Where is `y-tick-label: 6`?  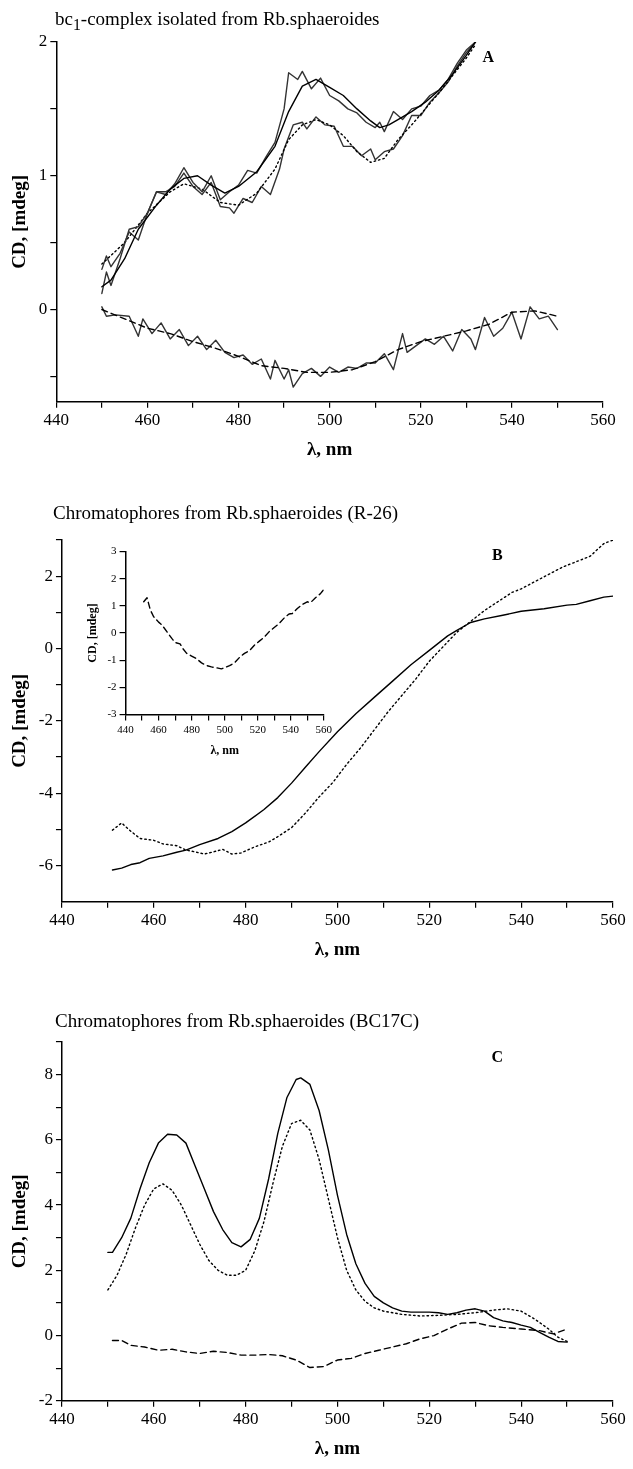 y-tick-label: 6 is located at coordinates (48, 1139).